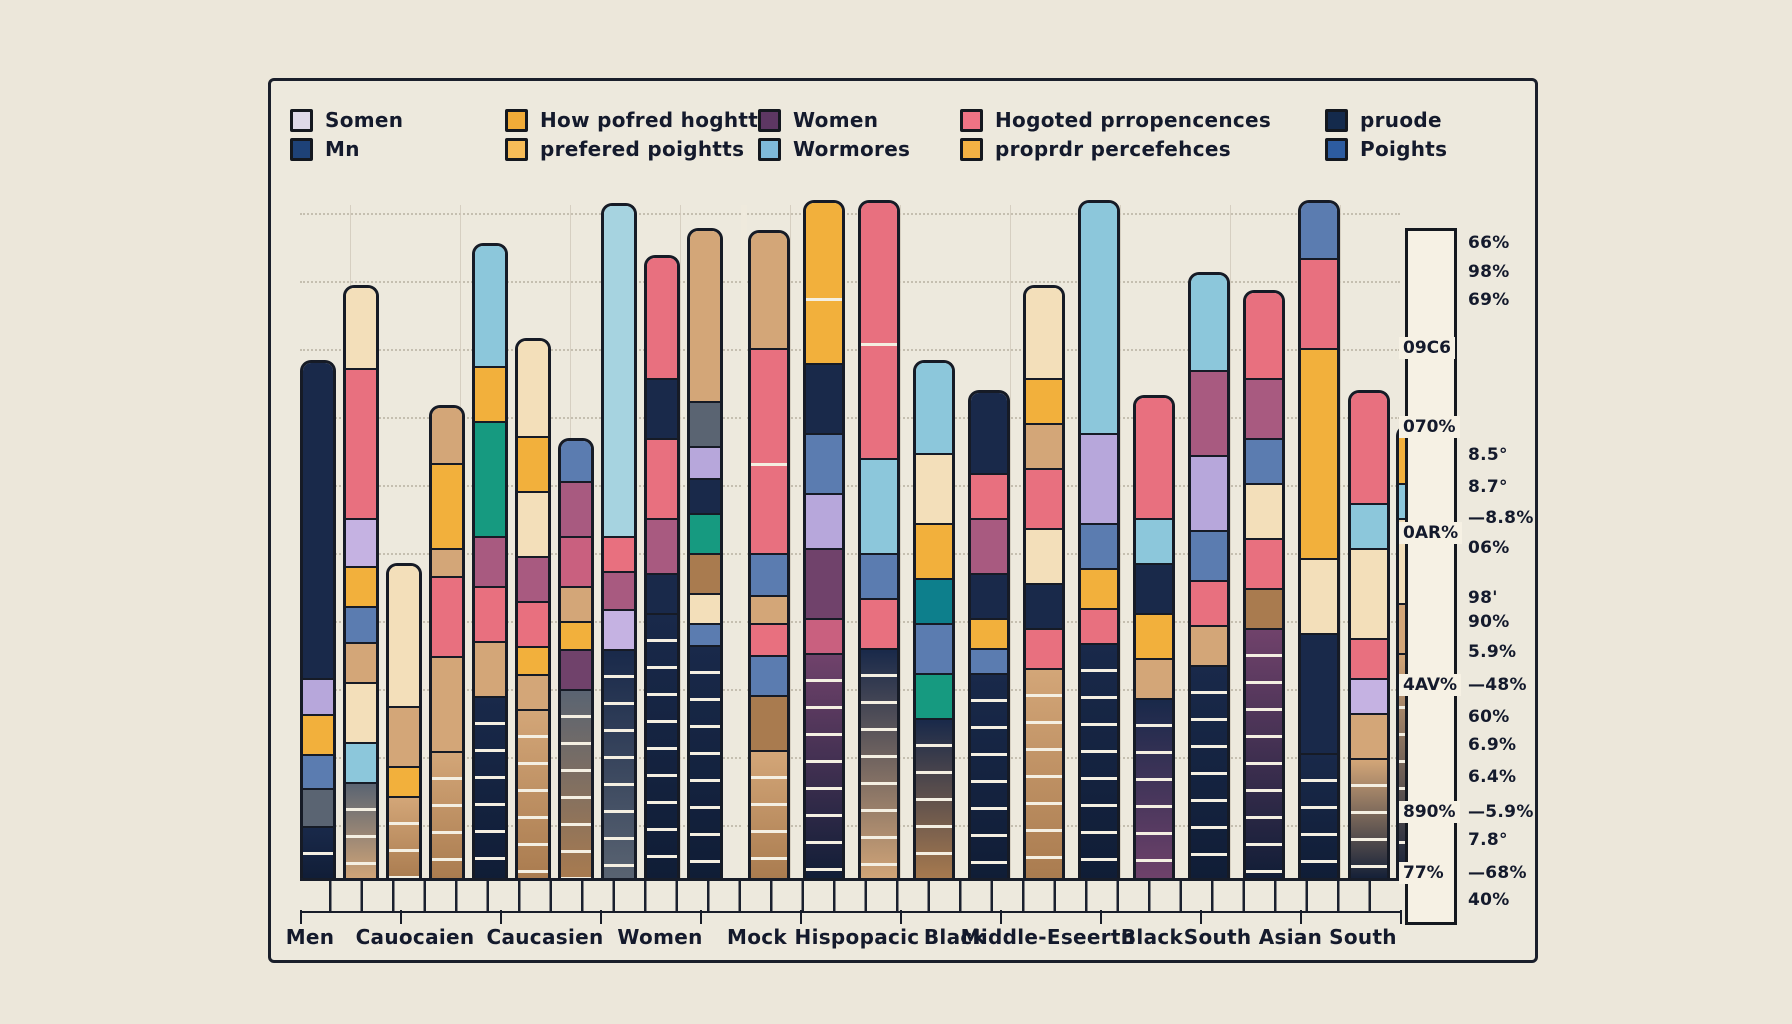 The height and width of the screenshot is (1024, 1792). Describe the element at coordinates (1489, 243) in the screenshot. I see `right-axis-tick-label: 66%` at that location.